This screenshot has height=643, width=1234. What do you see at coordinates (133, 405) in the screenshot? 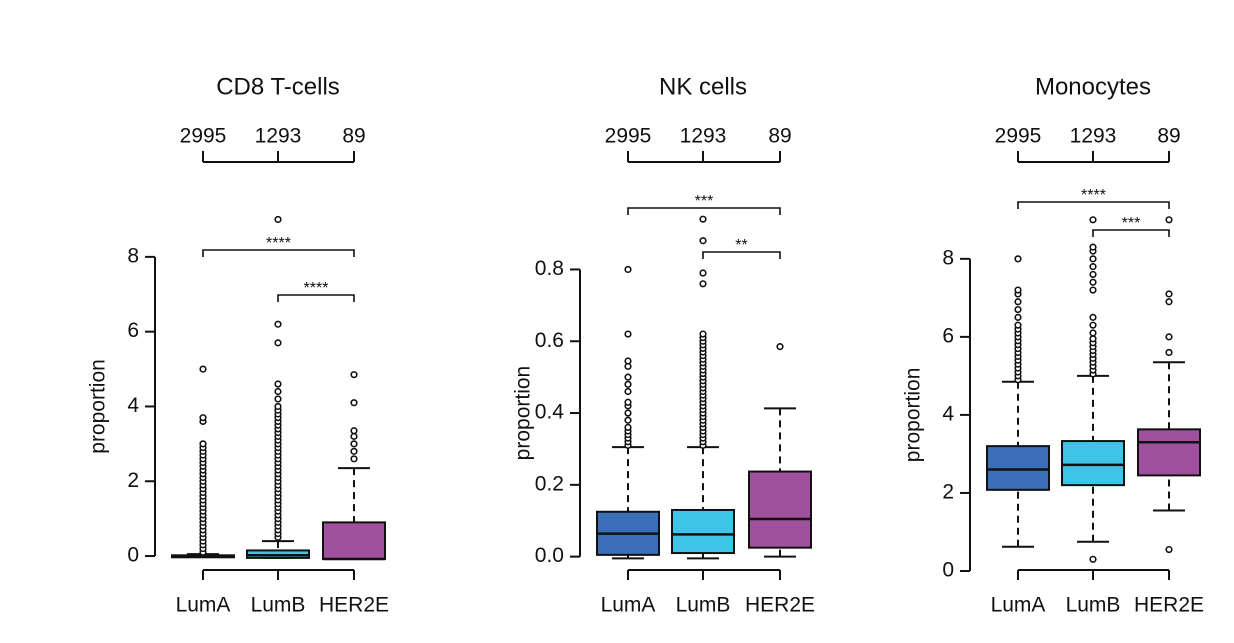
I see `y-tick-label: 4` at bounding box center [133, 405].